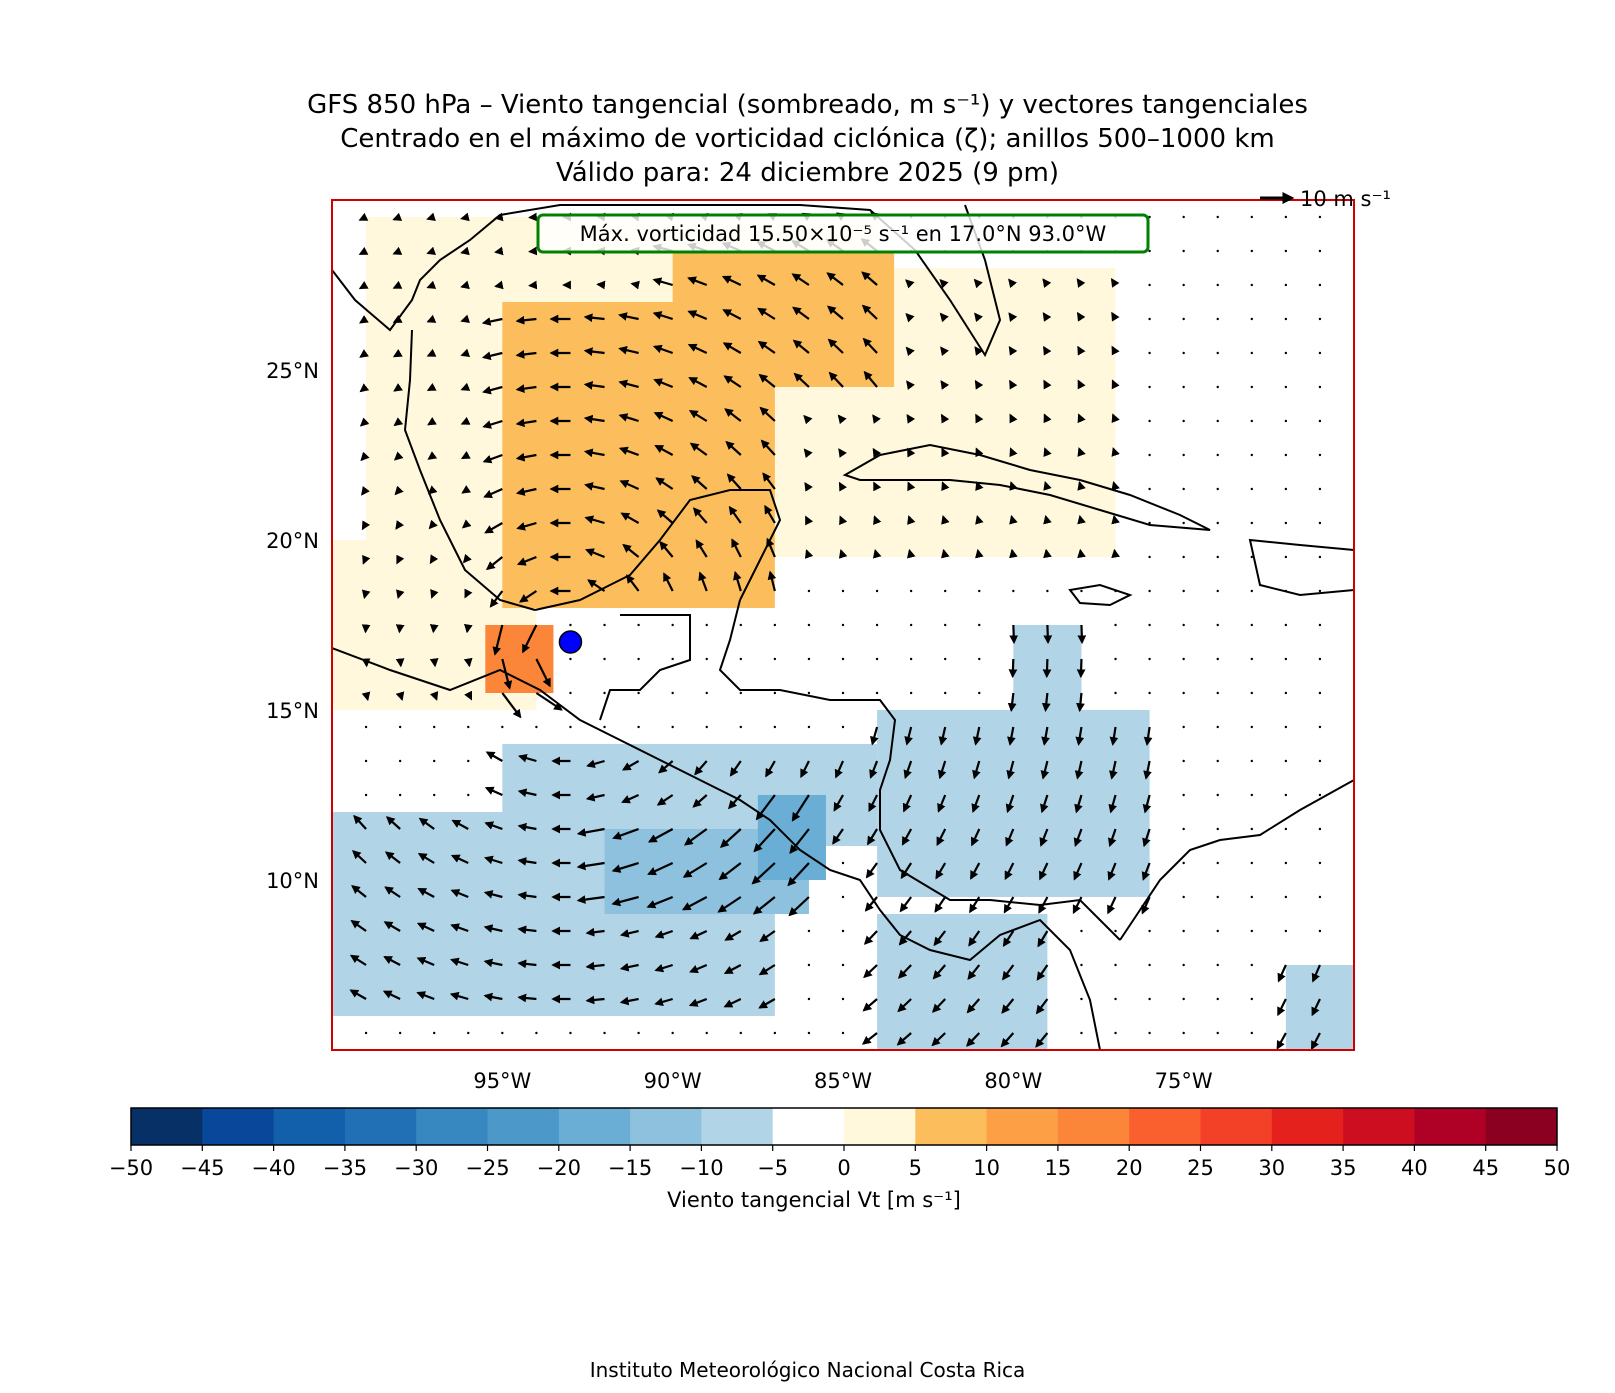  I want to click on vorticity-center-marker, so click(570, 642).